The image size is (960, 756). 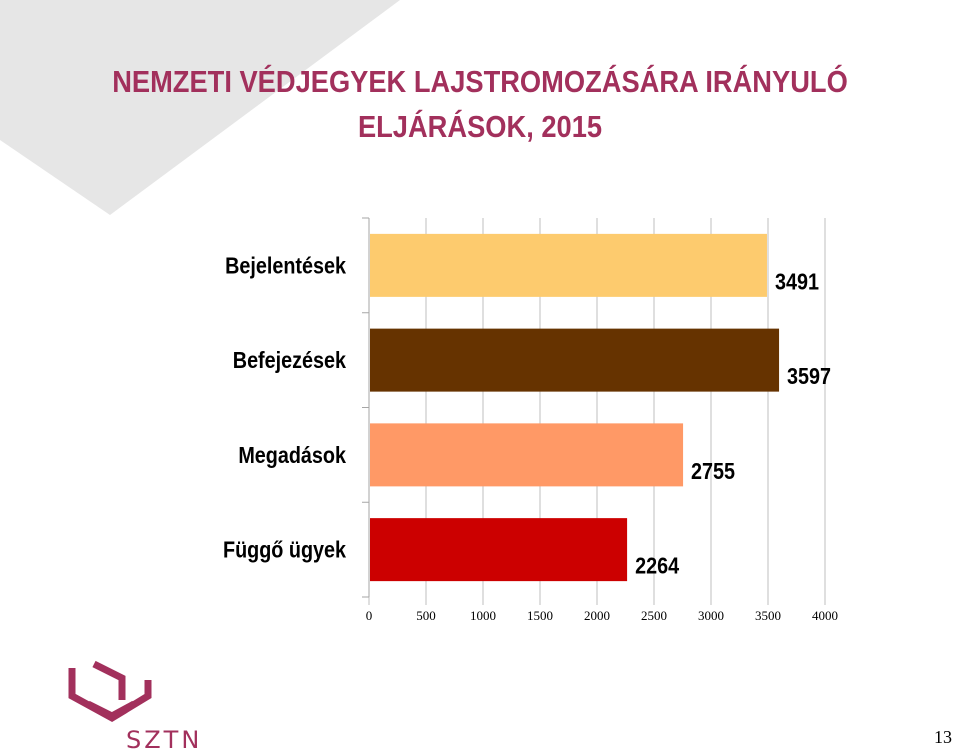 What do you see at coordinates (483, 615) in the screenshot?
I see `x-tick-label: 1000` at bounding box center [483, 615].